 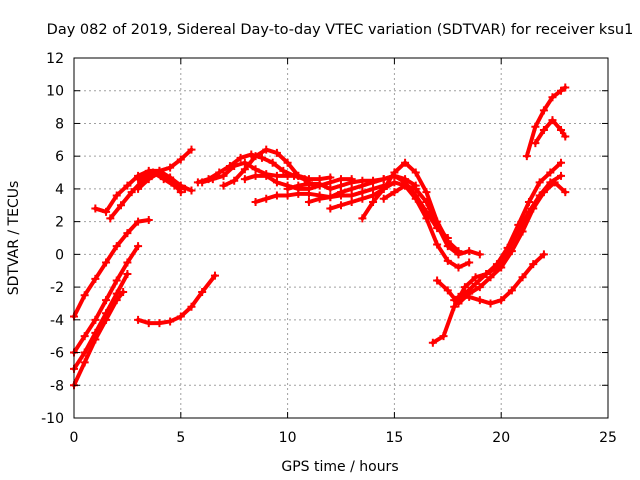 What do you see at coordinates (59, 255) in the screenshot?
I see `y-tick-label: 0` at bounding box center [59, 255].